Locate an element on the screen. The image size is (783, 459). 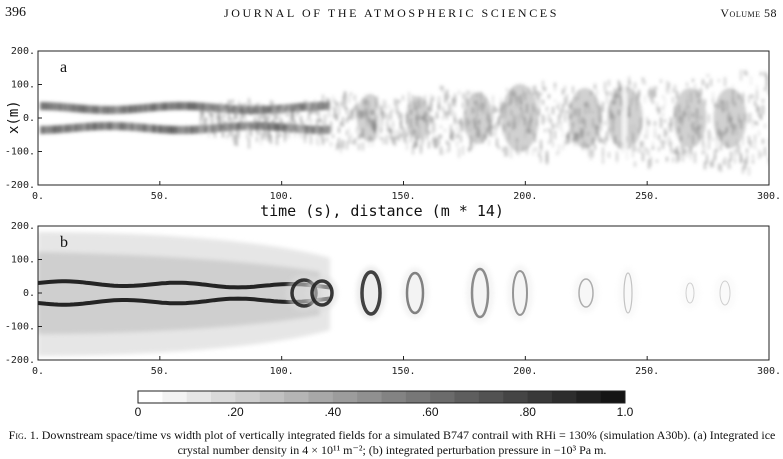
panel-b-xtick-label: 300. is located at coordinates (769, 371).